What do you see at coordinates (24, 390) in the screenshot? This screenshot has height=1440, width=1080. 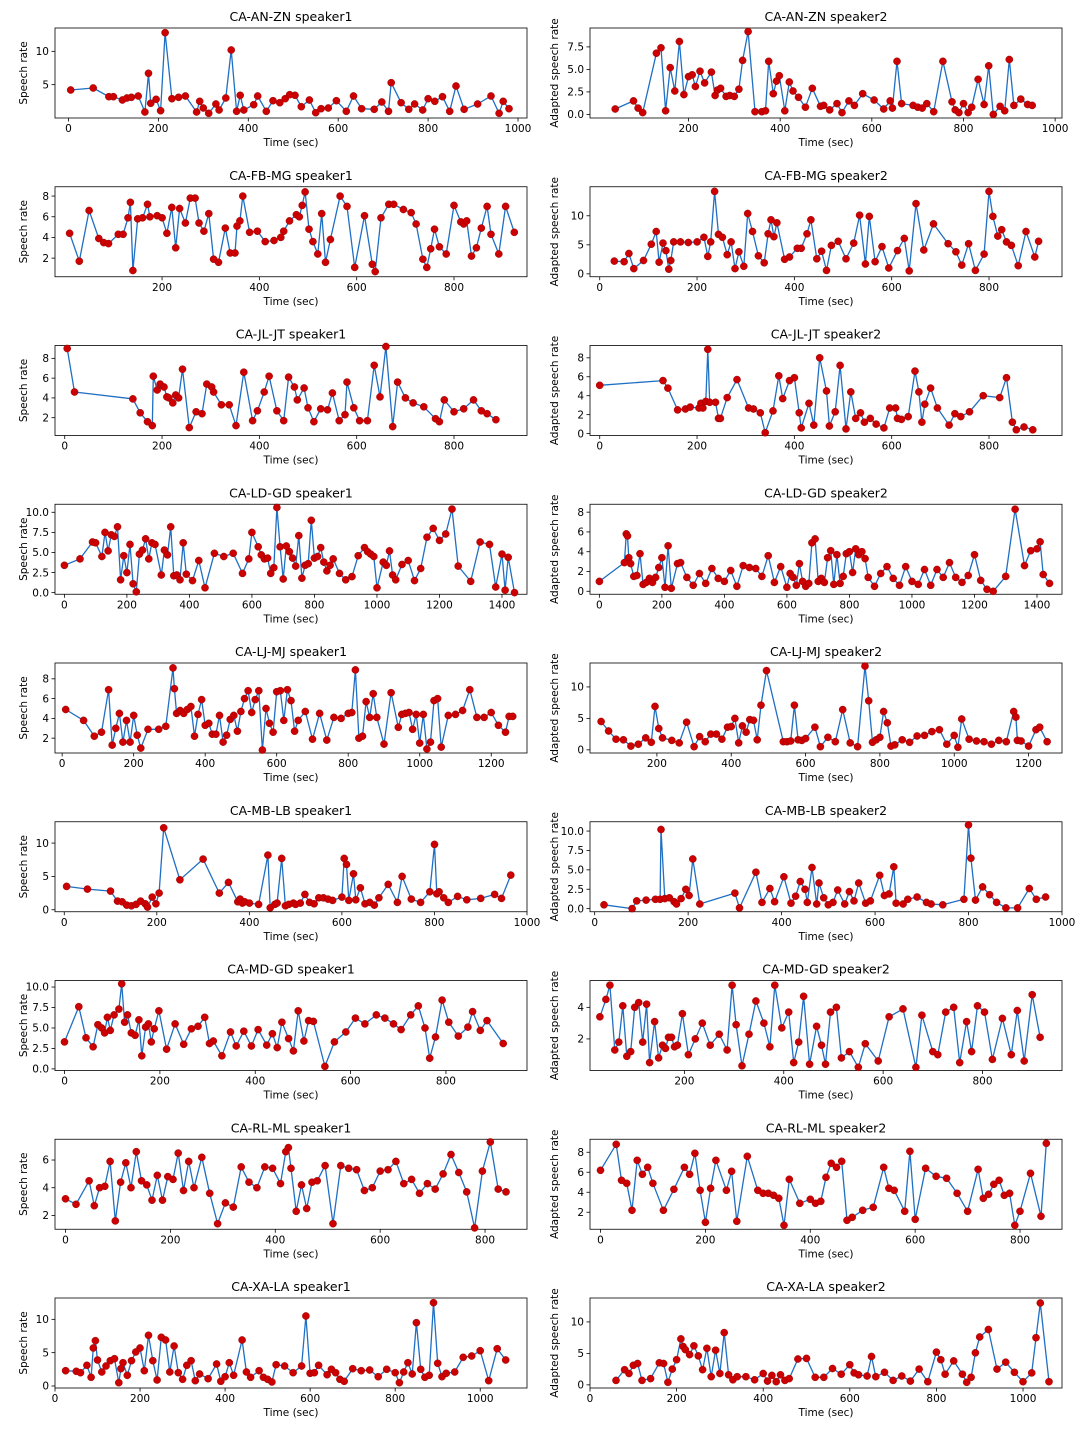 I see `y-axis-label: Speech rate` at bounding box center [24, 390].